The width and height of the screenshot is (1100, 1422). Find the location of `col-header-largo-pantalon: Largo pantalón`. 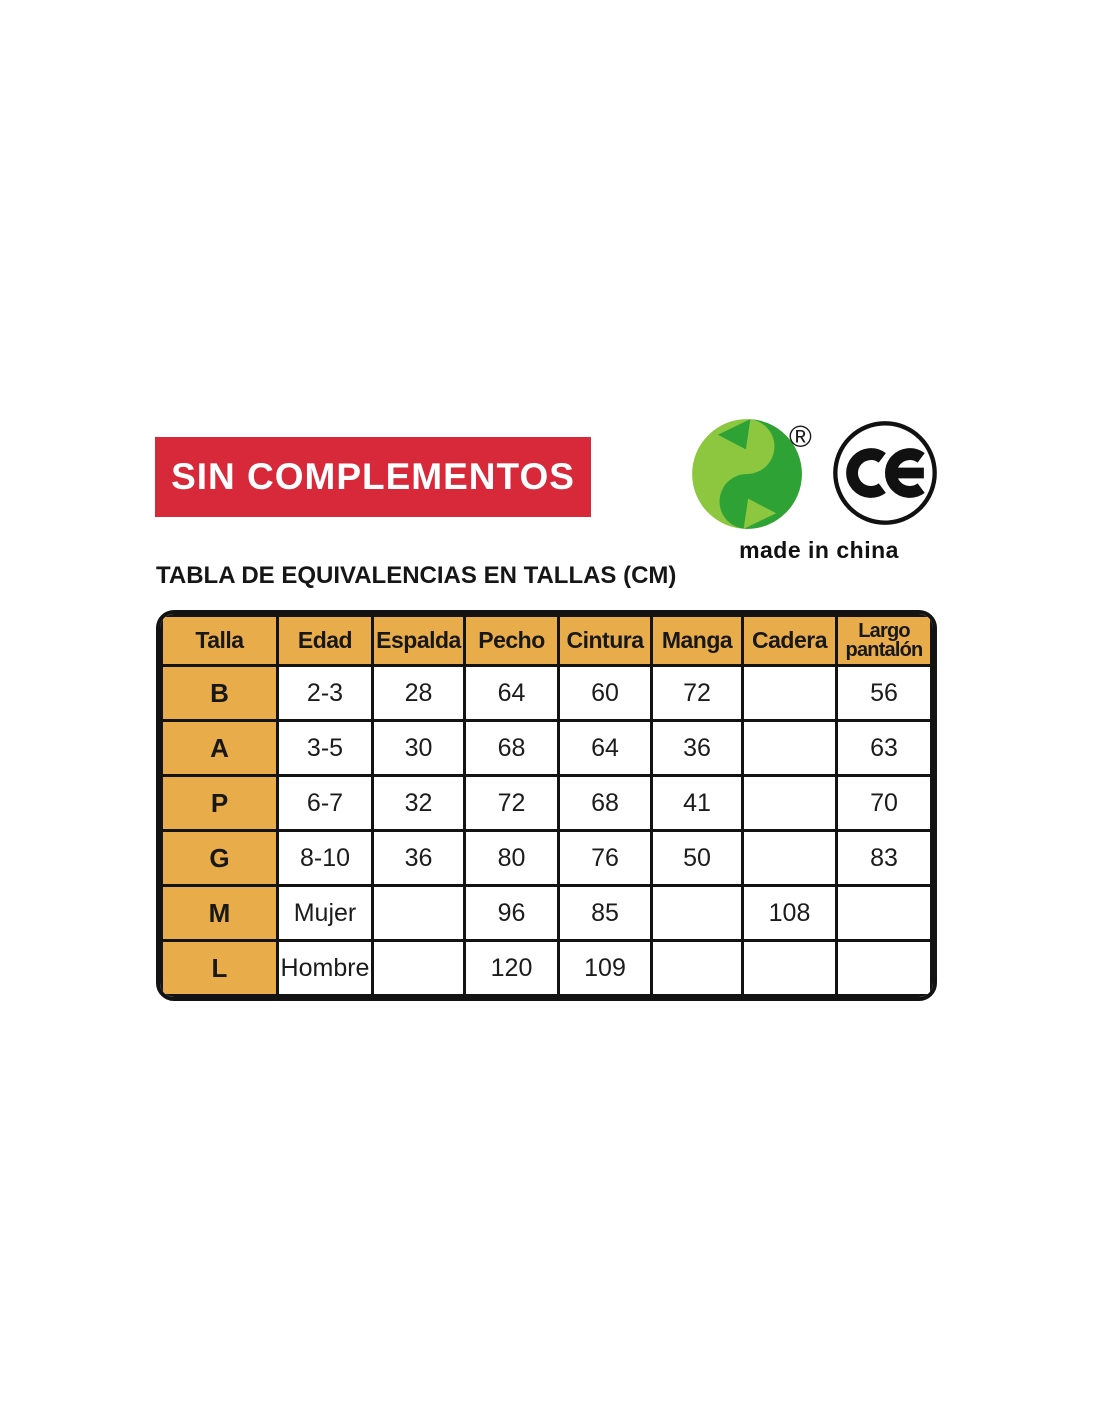

col-header-largo-pantalon: Largo pantalón is located at coordinates (884, 640).